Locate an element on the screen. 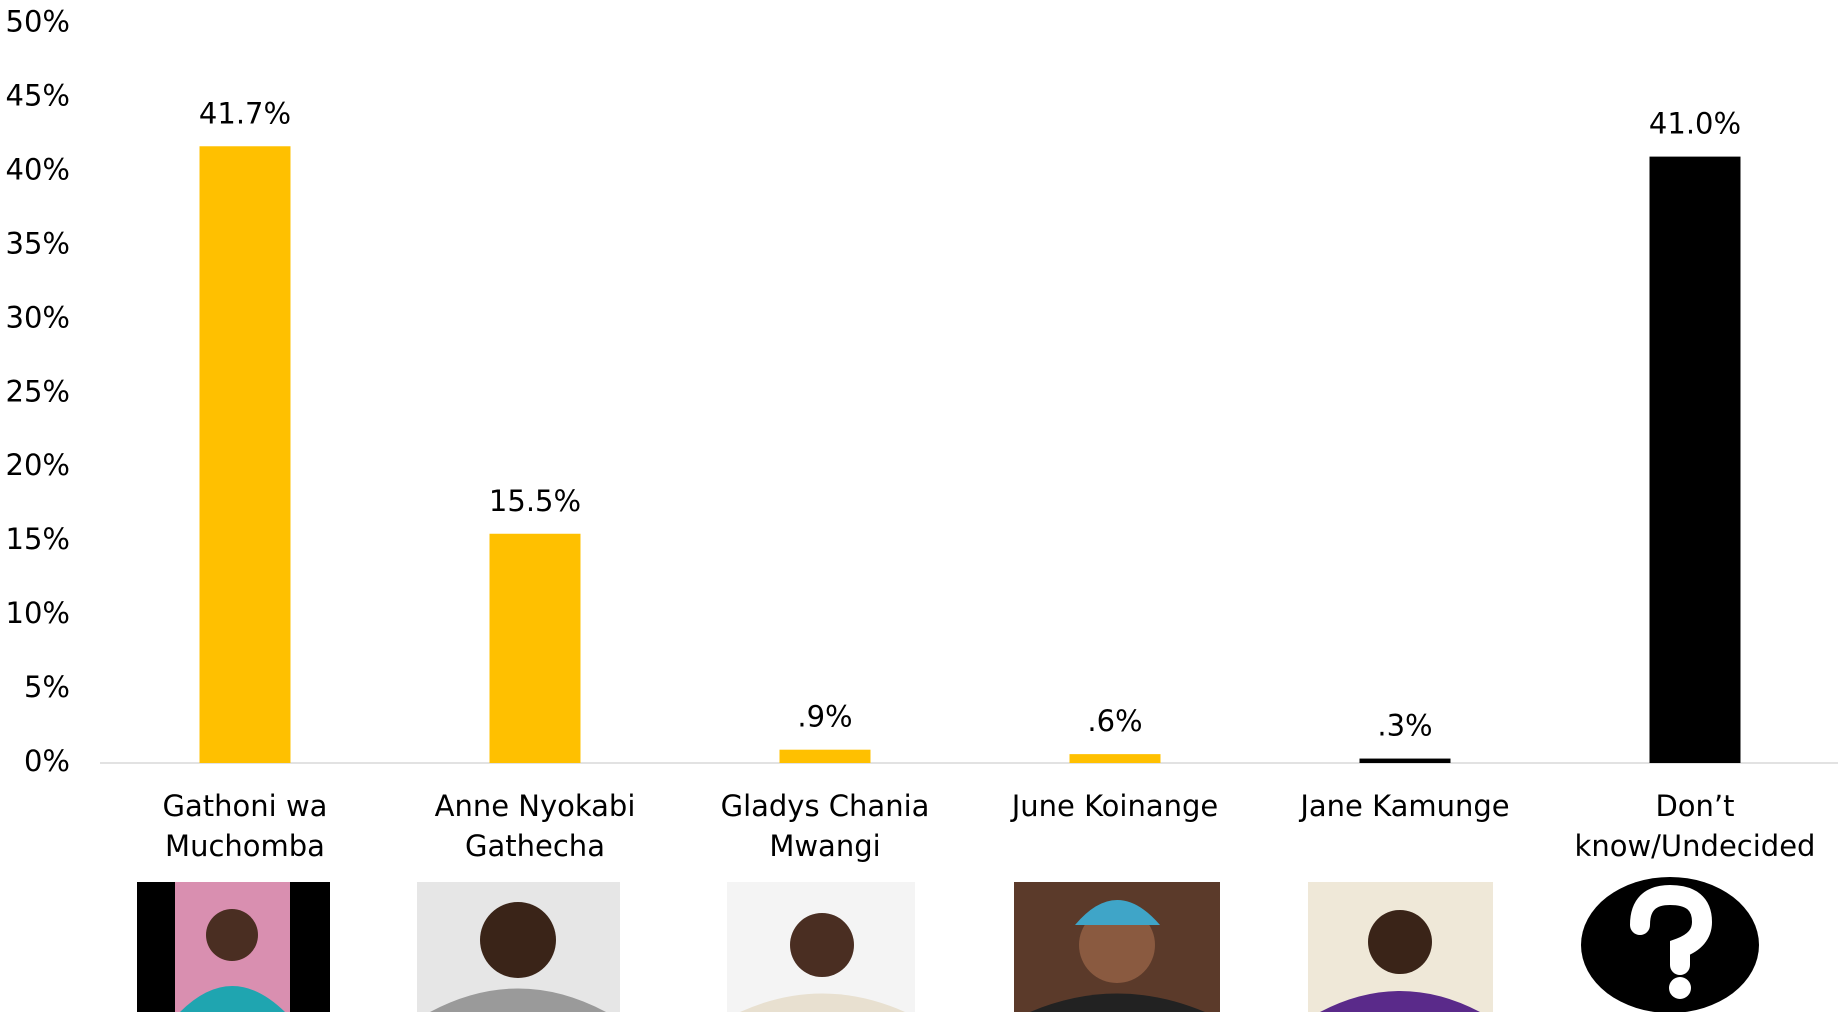 This screenshot has height=1012, width=1841. y-tick-label: 40% is located at coordinates (38, 169).